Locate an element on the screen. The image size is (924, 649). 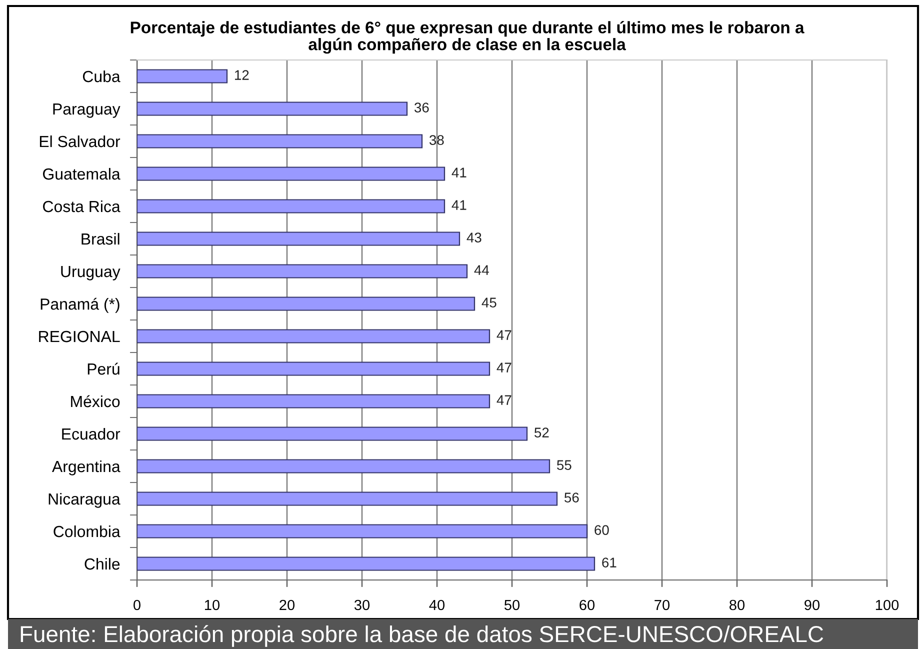
y-tick-label: Chile is located at coordinates (102, 564).